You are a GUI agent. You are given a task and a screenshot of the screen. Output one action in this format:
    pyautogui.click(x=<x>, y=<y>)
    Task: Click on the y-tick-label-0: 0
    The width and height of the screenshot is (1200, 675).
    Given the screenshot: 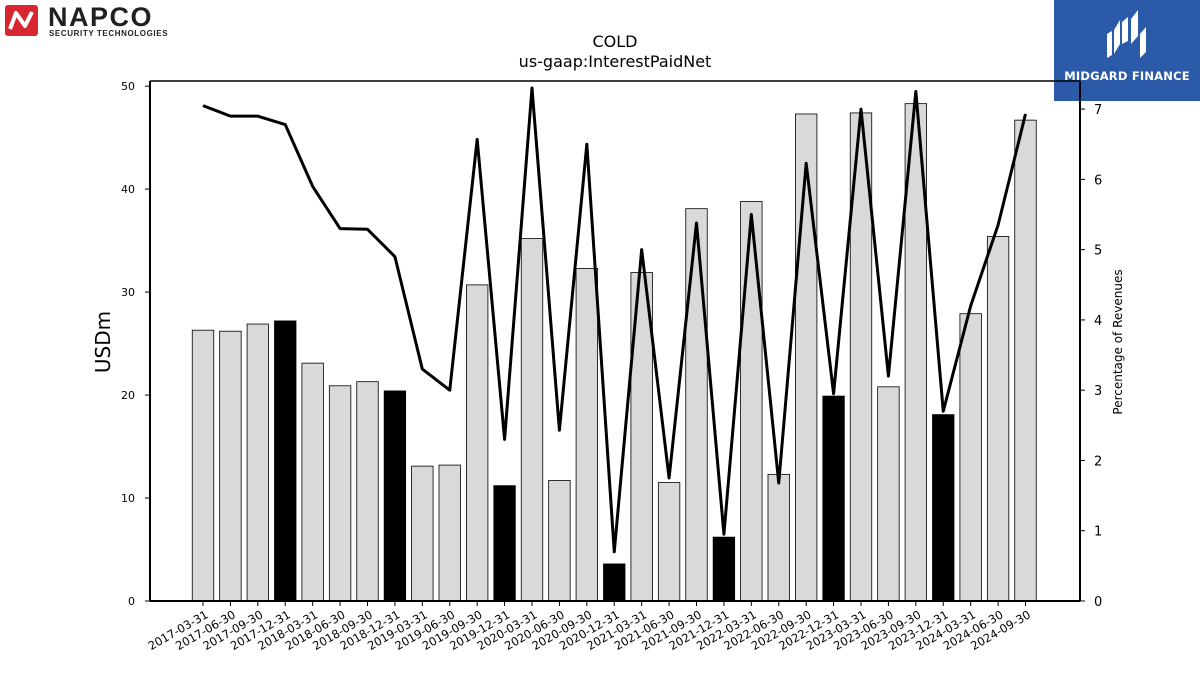 What is the action you would take?
    pyautogui.click(x=131, y=601)
    